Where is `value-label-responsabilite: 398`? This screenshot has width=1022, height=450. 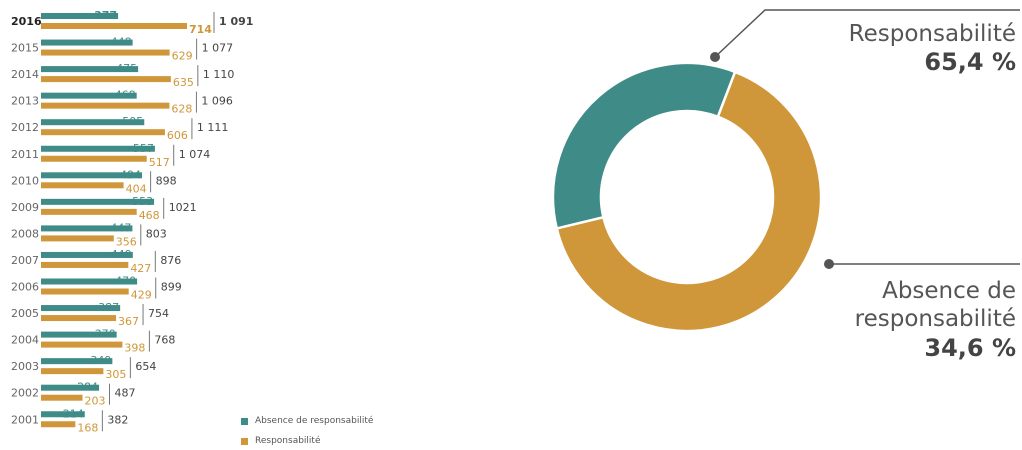 value-label-responsabilite: 398 is located at coordinates (134, 348).